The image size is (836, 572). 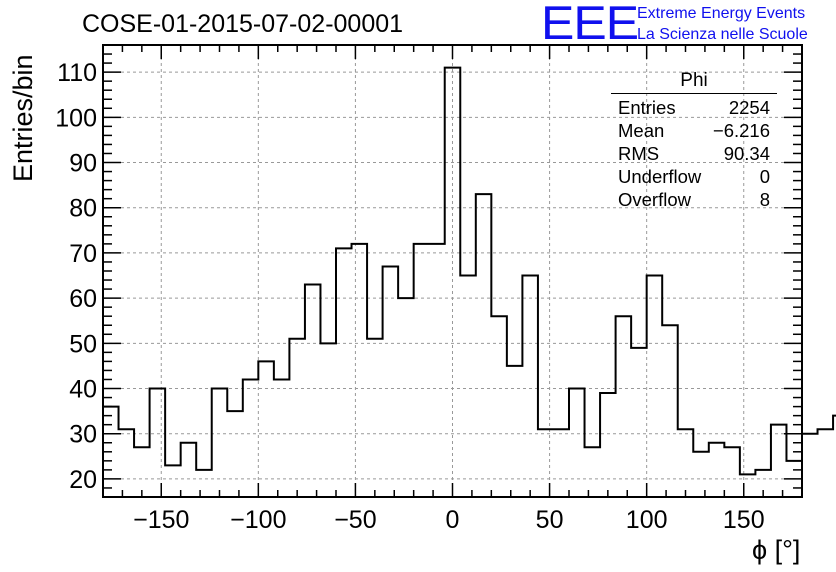 What do you see at coordinates (694, 130) in the screenshot?
I see `stats-row-mean: Mean −6.216` at bounding box center [694, 130].